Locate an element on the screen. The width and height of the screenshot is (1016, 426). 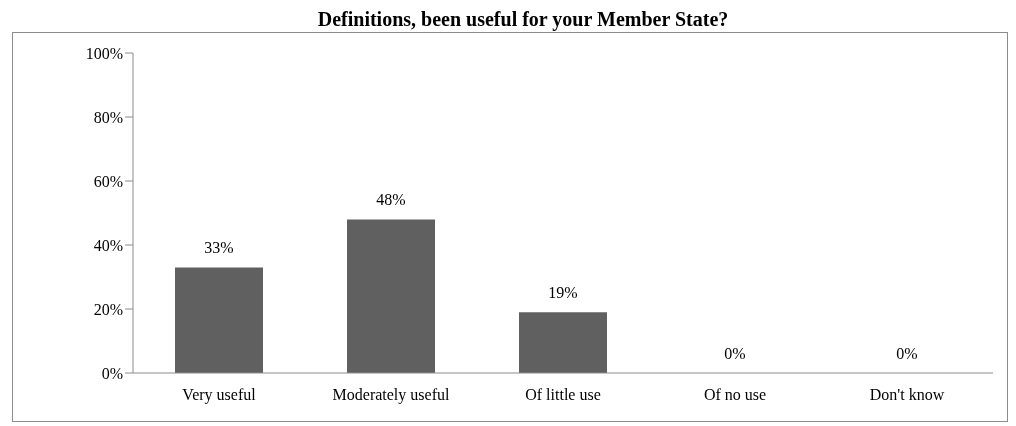
x-tick-label: Of no use is located at coordinates (735, 395).